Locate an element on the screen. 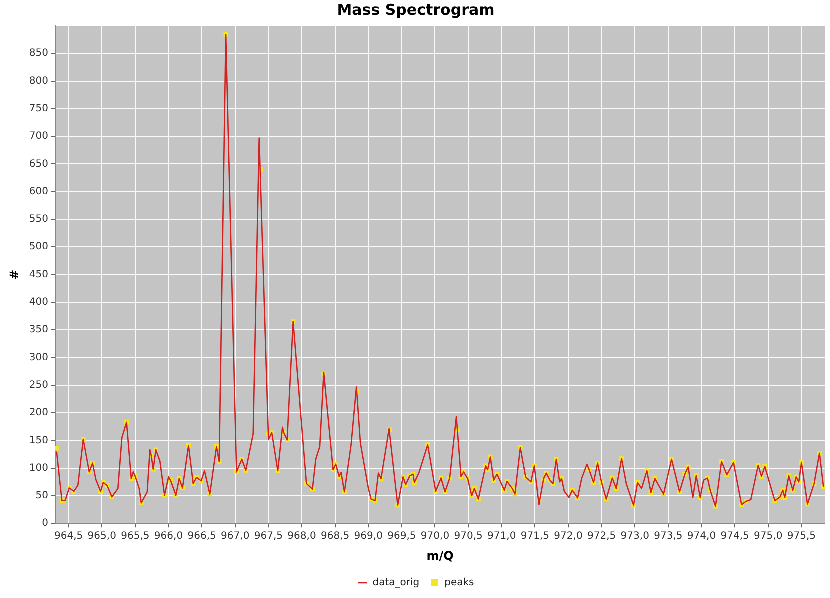 The height and width of the screenshot is (598, 830). x-tick-label: 968,0 is located at coordinates (302, 536).